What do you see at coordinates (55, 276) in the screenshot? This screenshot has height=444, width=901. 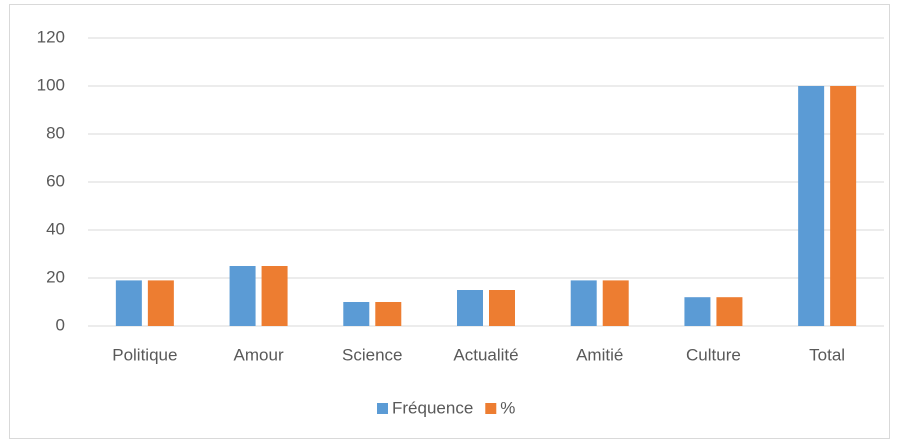 I see `y-tick-label: 20` at bounding box center [55, 276].